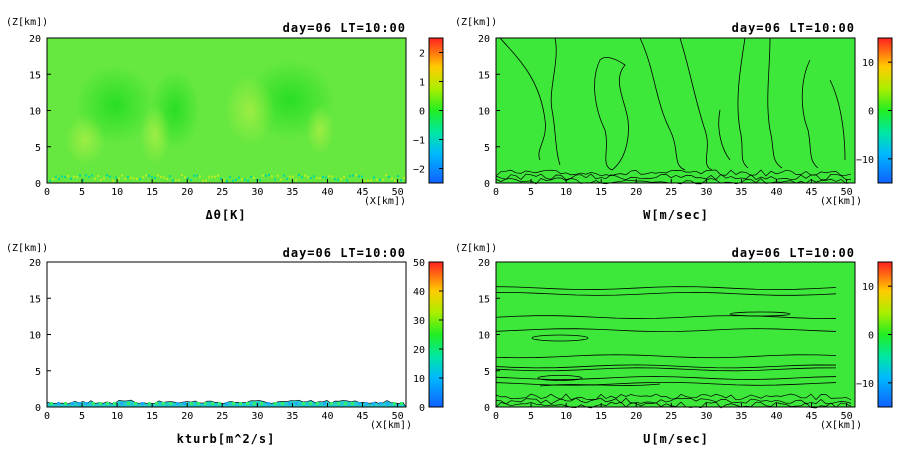 Image resolution: width=904 pixels, height=454 pixels. Describe the element at coordinates (117, 416) in the screenshot. I see `panel-kturb-x-tick-label: 10` at that location.